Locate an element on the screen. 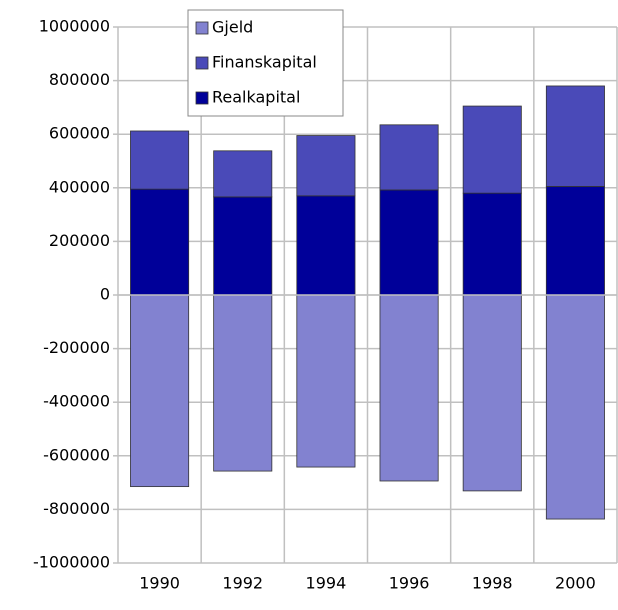 The image size is (618, 610). y-tick-label: 1000000 is located at coordinates (74, 26).